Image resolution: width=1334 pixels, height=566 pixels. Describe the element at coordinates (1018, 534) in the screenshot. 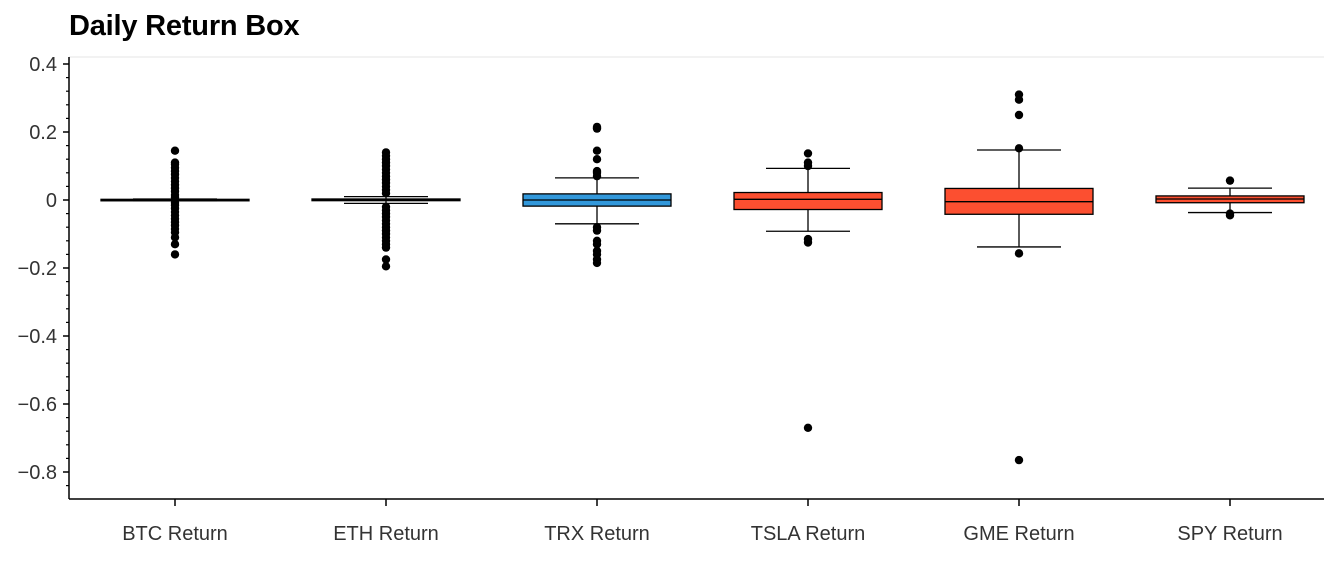

I see `x-tick-label: GME Return` at that location.